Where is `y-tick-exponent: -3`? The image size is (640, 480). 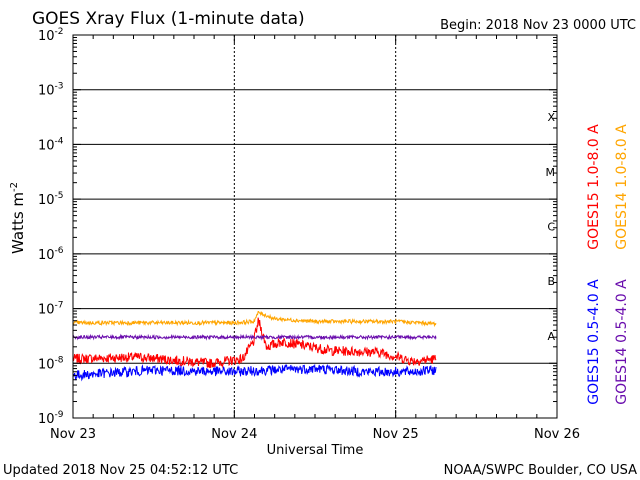 y-tick-exponent: -3 is located at coordinates (59, 87).